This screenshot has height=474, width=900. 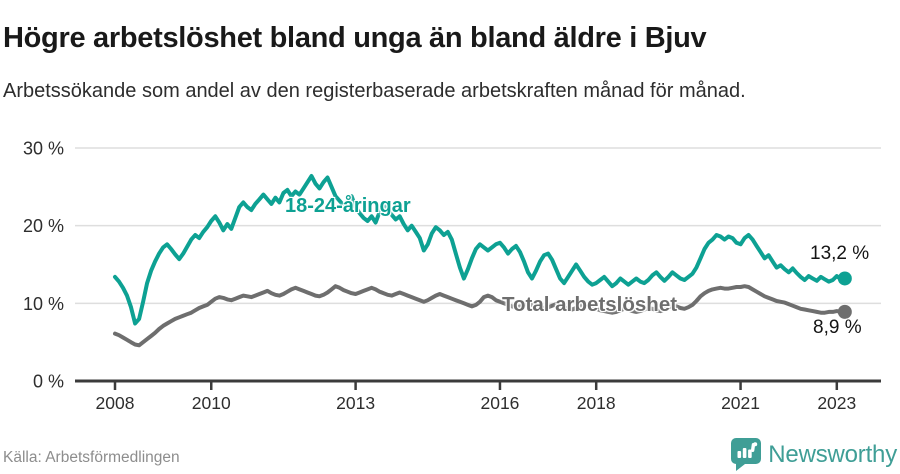 What do you see at coordinates (844, 278) in the screenshot?
I see `series-end-dot-youth` at bounding box center [844, 278].